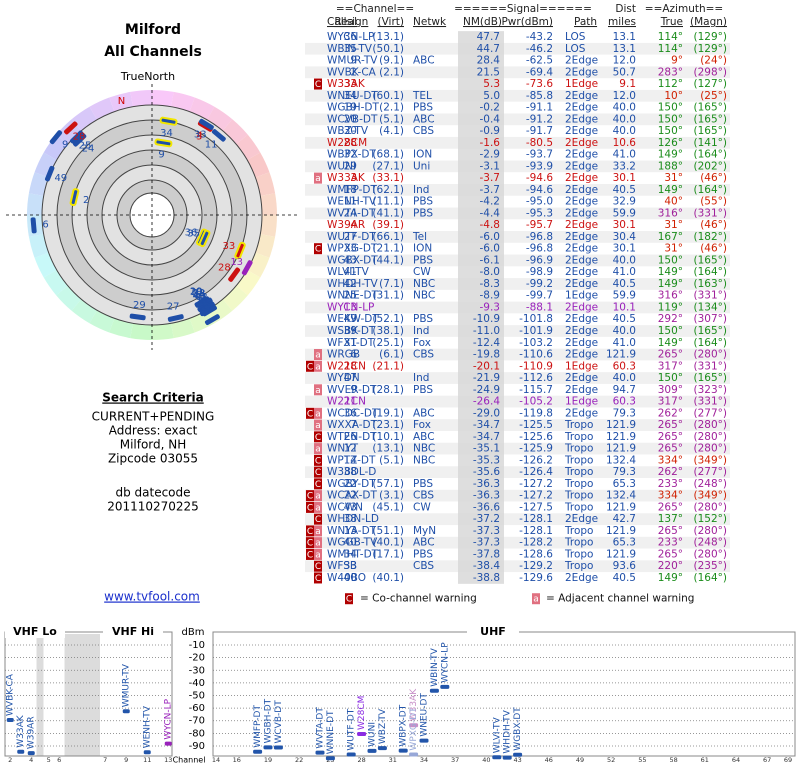 The width and height of the screenshot is (800, 768). I want to click on table-cell: 3, so click(353, 178).